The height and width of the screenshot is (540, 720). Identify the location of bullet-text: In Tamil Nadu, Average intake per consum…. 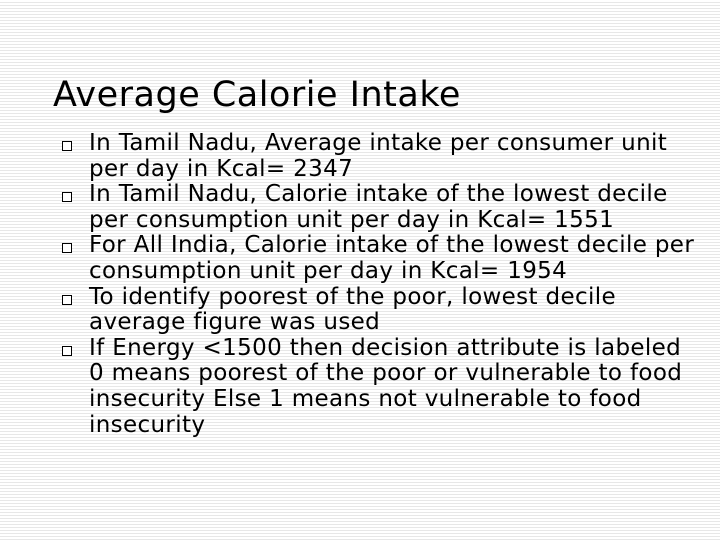
(378, 156).